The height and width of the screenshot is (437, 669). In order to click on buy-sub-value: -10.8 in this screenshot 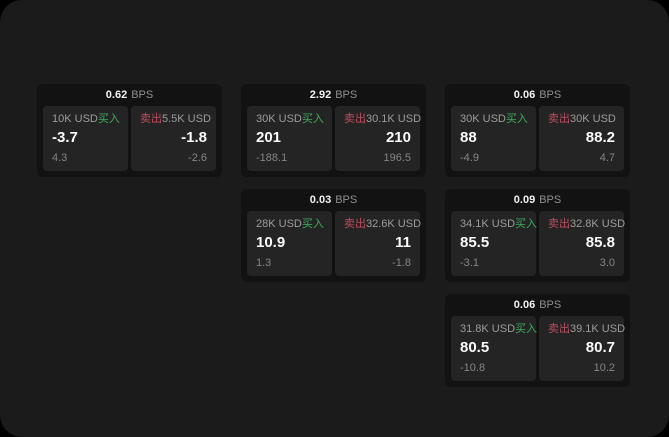, I will do `click(473, 368)`.